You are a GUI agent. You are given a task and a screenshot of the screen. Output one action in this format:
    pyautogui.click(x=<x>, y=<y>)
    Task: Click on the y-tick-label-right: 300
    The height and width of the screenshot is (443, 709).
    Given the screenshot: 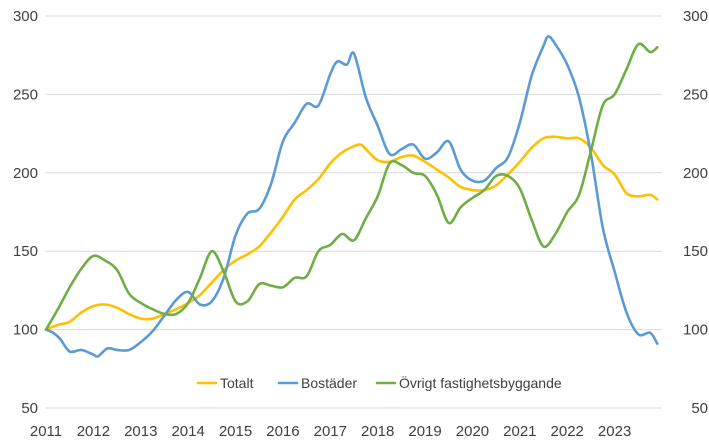 What is the action you would take?
    pyautogui.click(x=695, y=16)
    